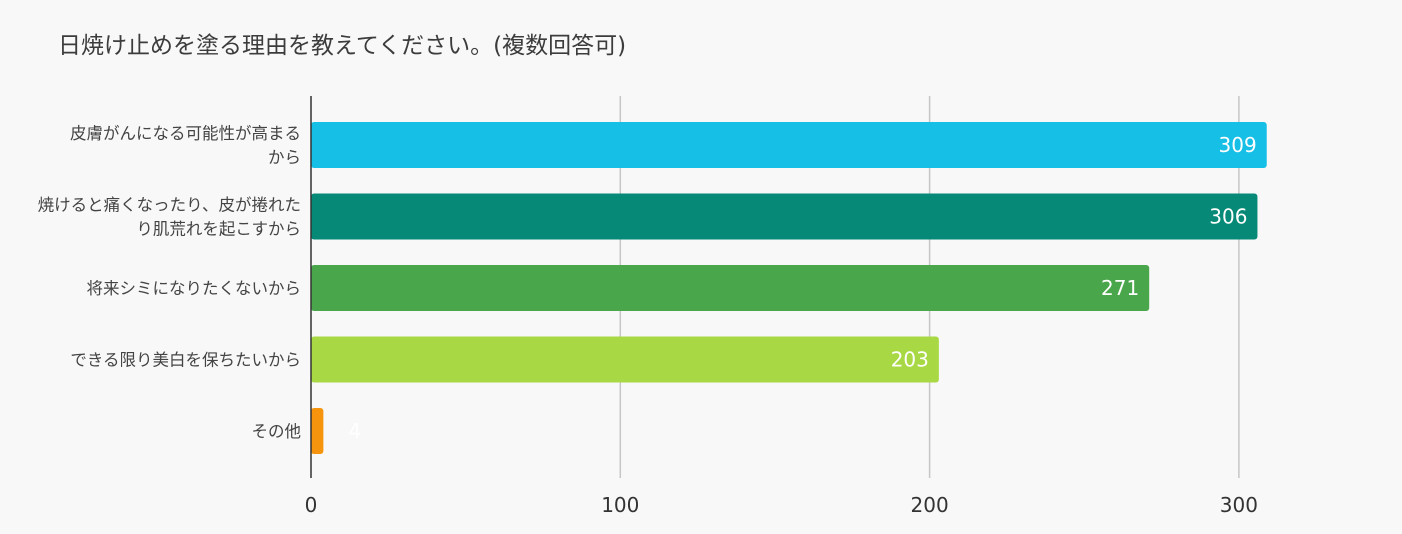  What do you see at coordinates (1239, 505) in the screenshot?
I see `tick-label-300: 300` at bounding box center [1239, 505].